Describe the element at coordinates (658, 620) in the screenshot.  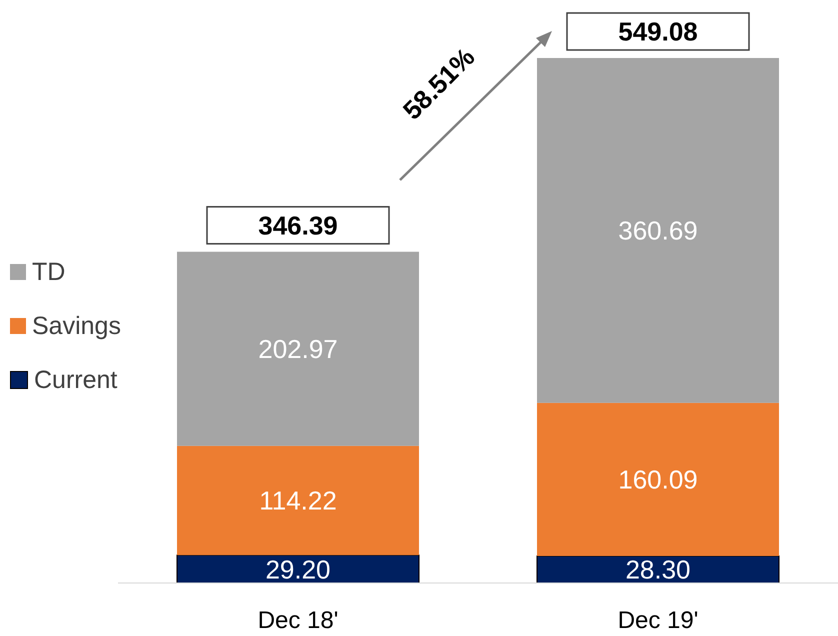
I see `x-tick-label: Dec 19'` at that location.